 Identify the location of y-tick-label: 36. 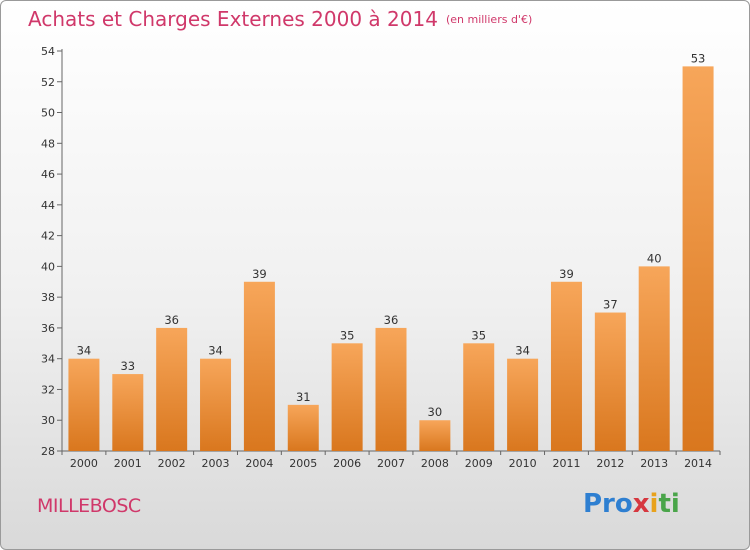
(48, 328).